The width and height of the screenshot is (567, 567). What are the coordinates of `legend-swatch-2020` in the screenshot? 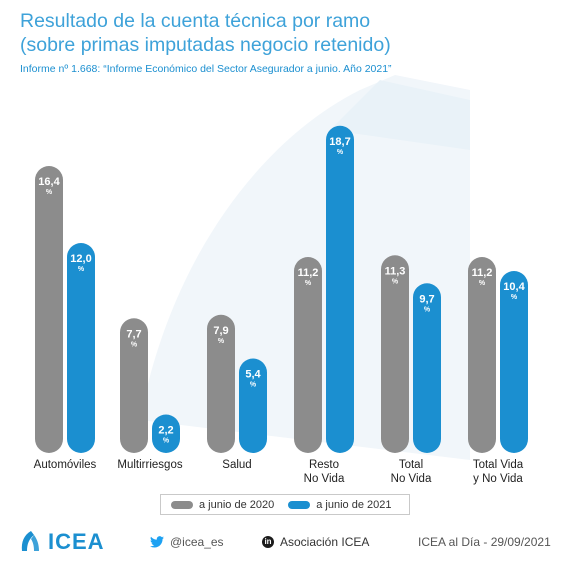 It's located at (182, 504).